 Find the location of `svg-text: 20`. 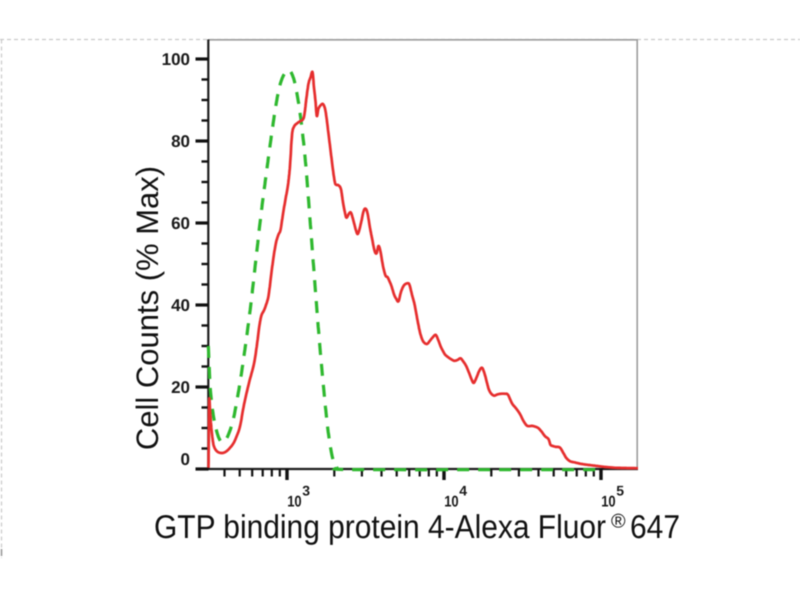

svg-text: 20 is located at coordinates (180, 387).